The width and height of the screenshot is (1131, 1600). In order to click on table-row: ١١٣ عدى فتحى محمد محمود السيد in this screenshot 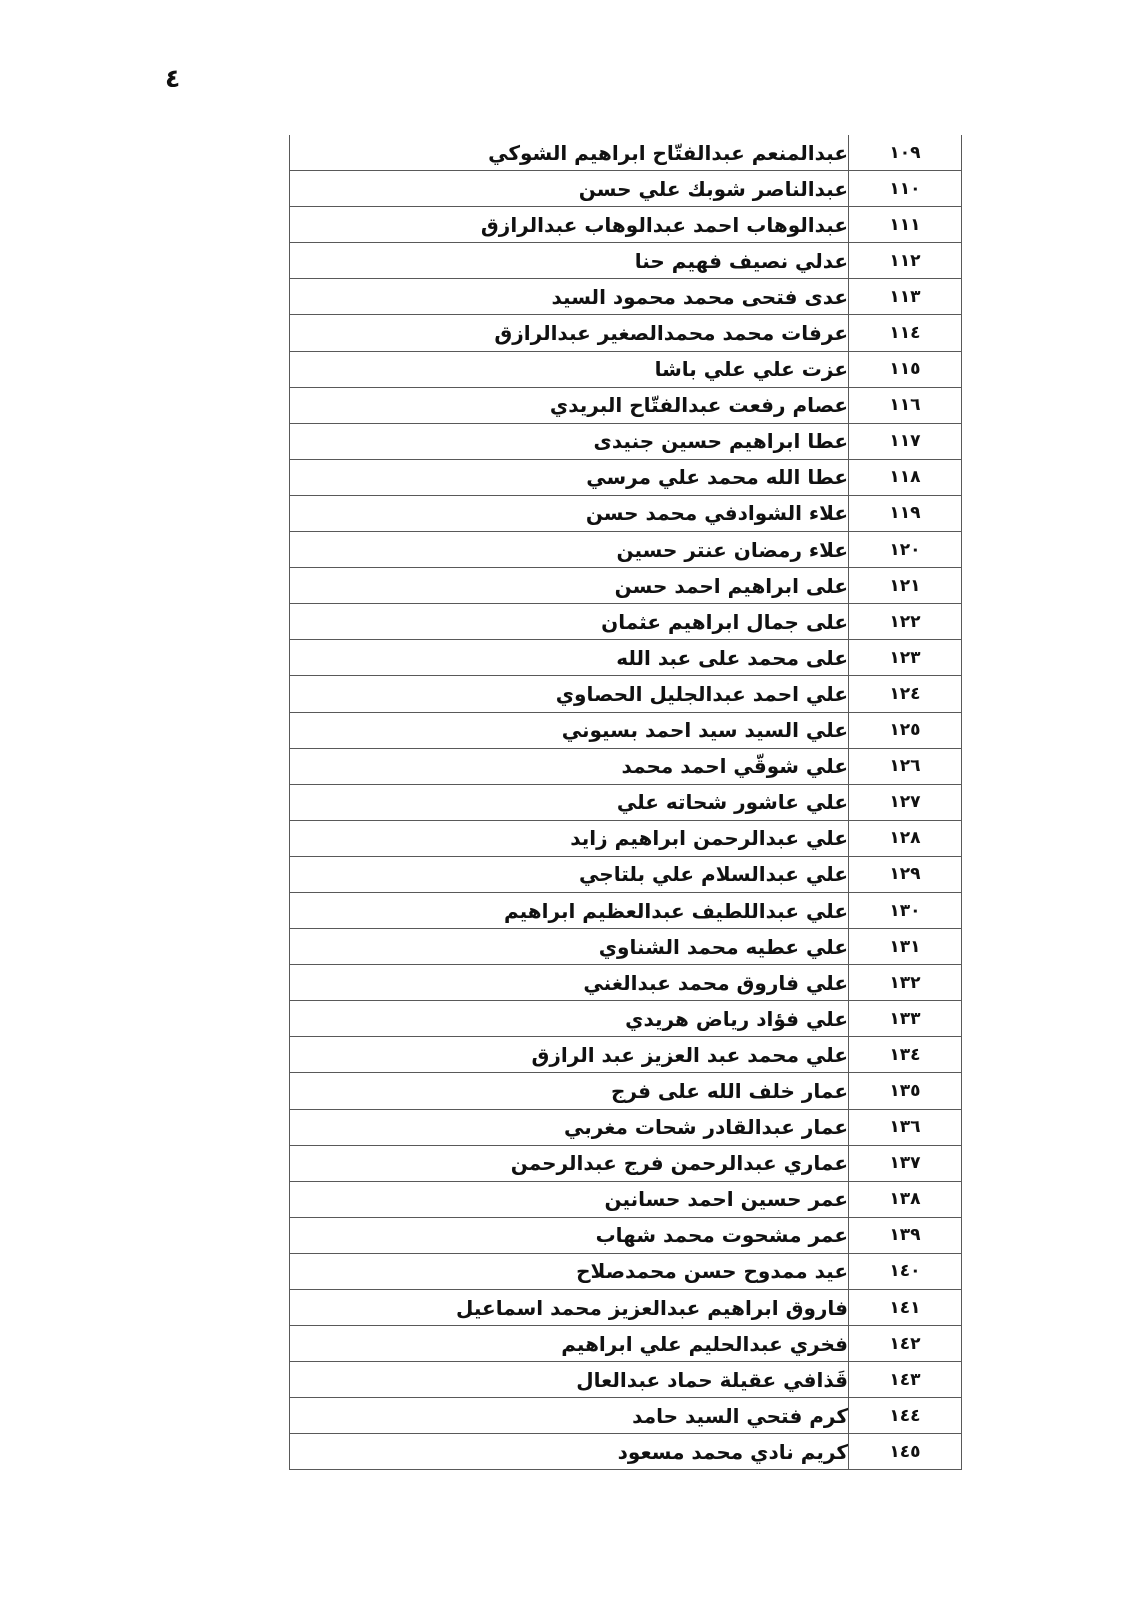, I will do `click(625, 297)`.